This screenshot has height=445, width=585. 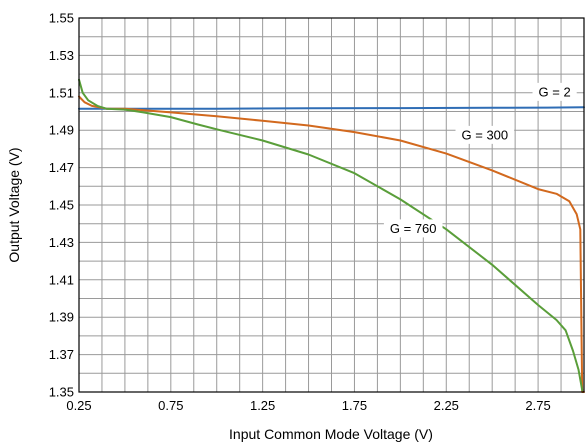 I want to click on y-tick-label: 1.43, so click(x=61, y=242).